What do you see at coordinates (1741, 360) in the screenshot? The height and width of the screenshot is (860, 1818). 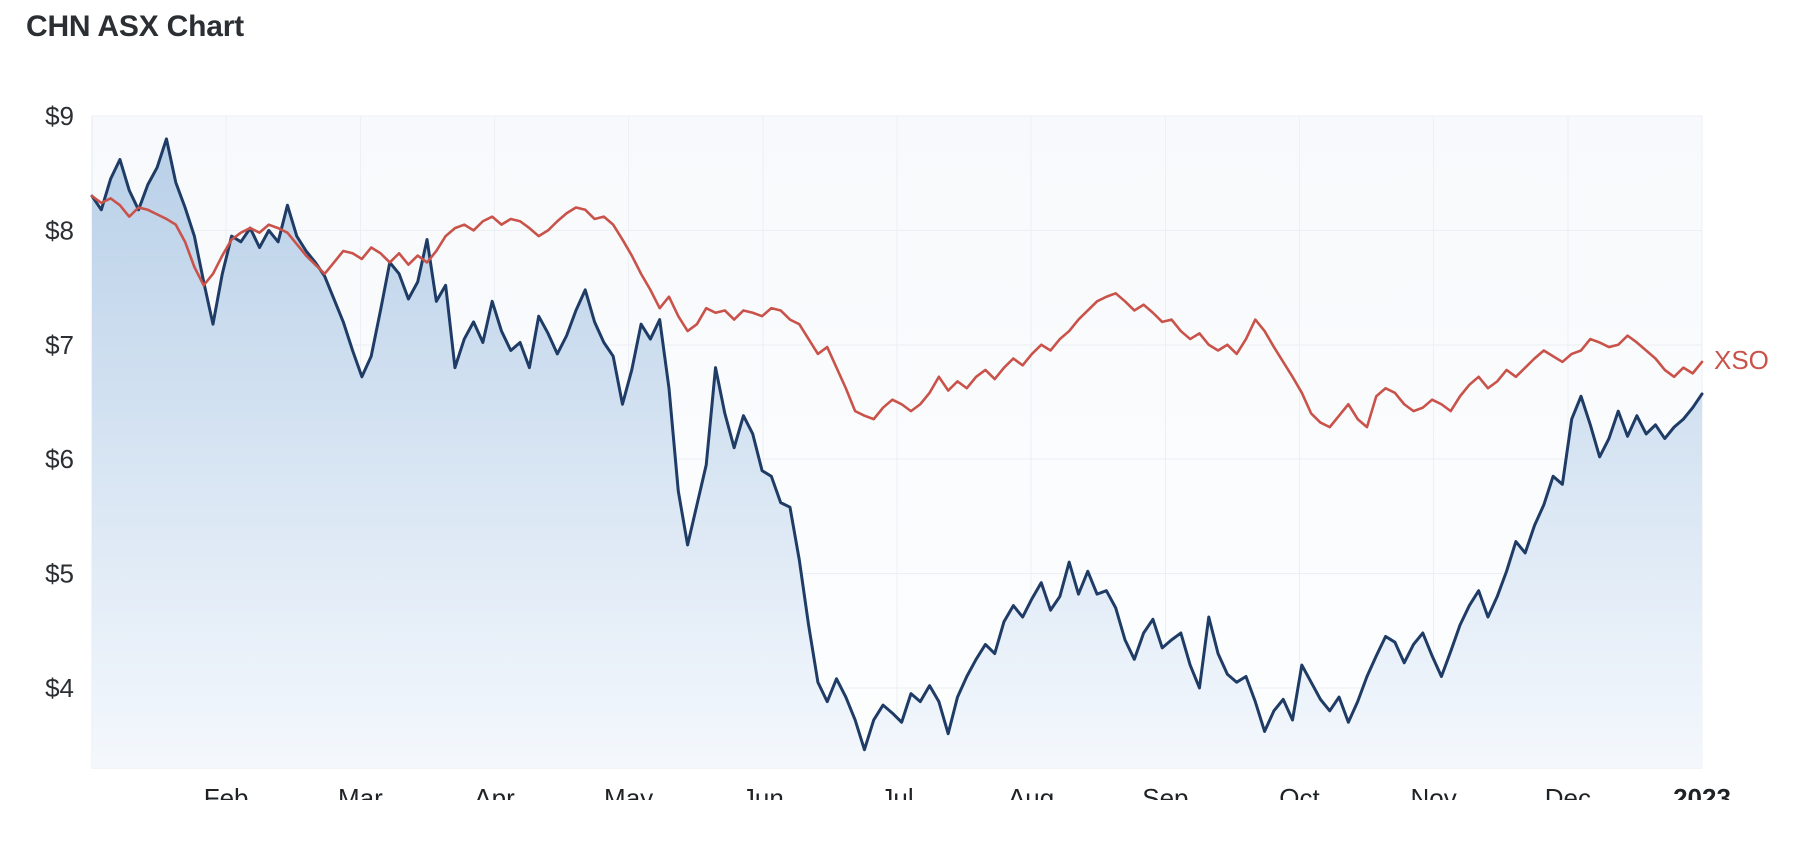 I see `series-label-xso: XSO` at bounding box center [1741, 360].